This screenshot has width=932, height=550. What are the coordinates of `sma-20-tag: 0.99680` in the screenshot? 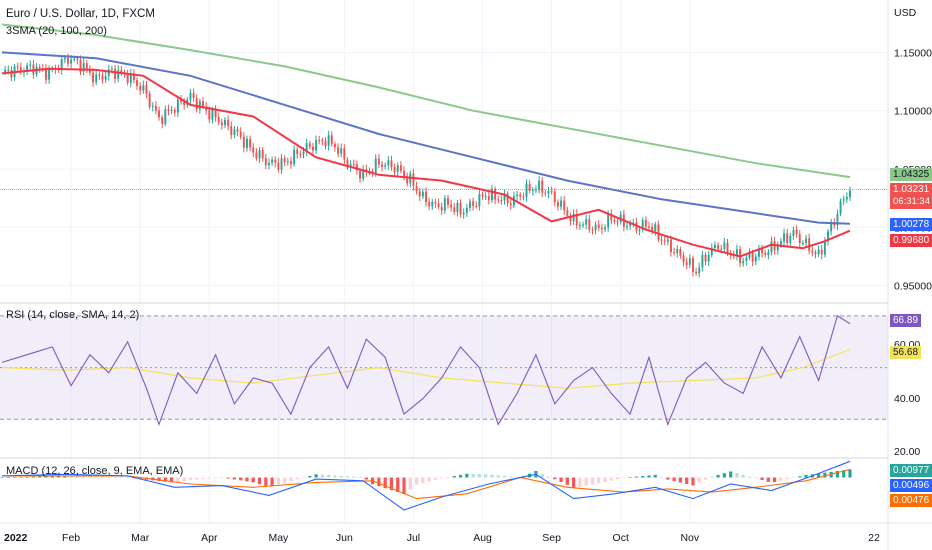 It's located at (911, 240).